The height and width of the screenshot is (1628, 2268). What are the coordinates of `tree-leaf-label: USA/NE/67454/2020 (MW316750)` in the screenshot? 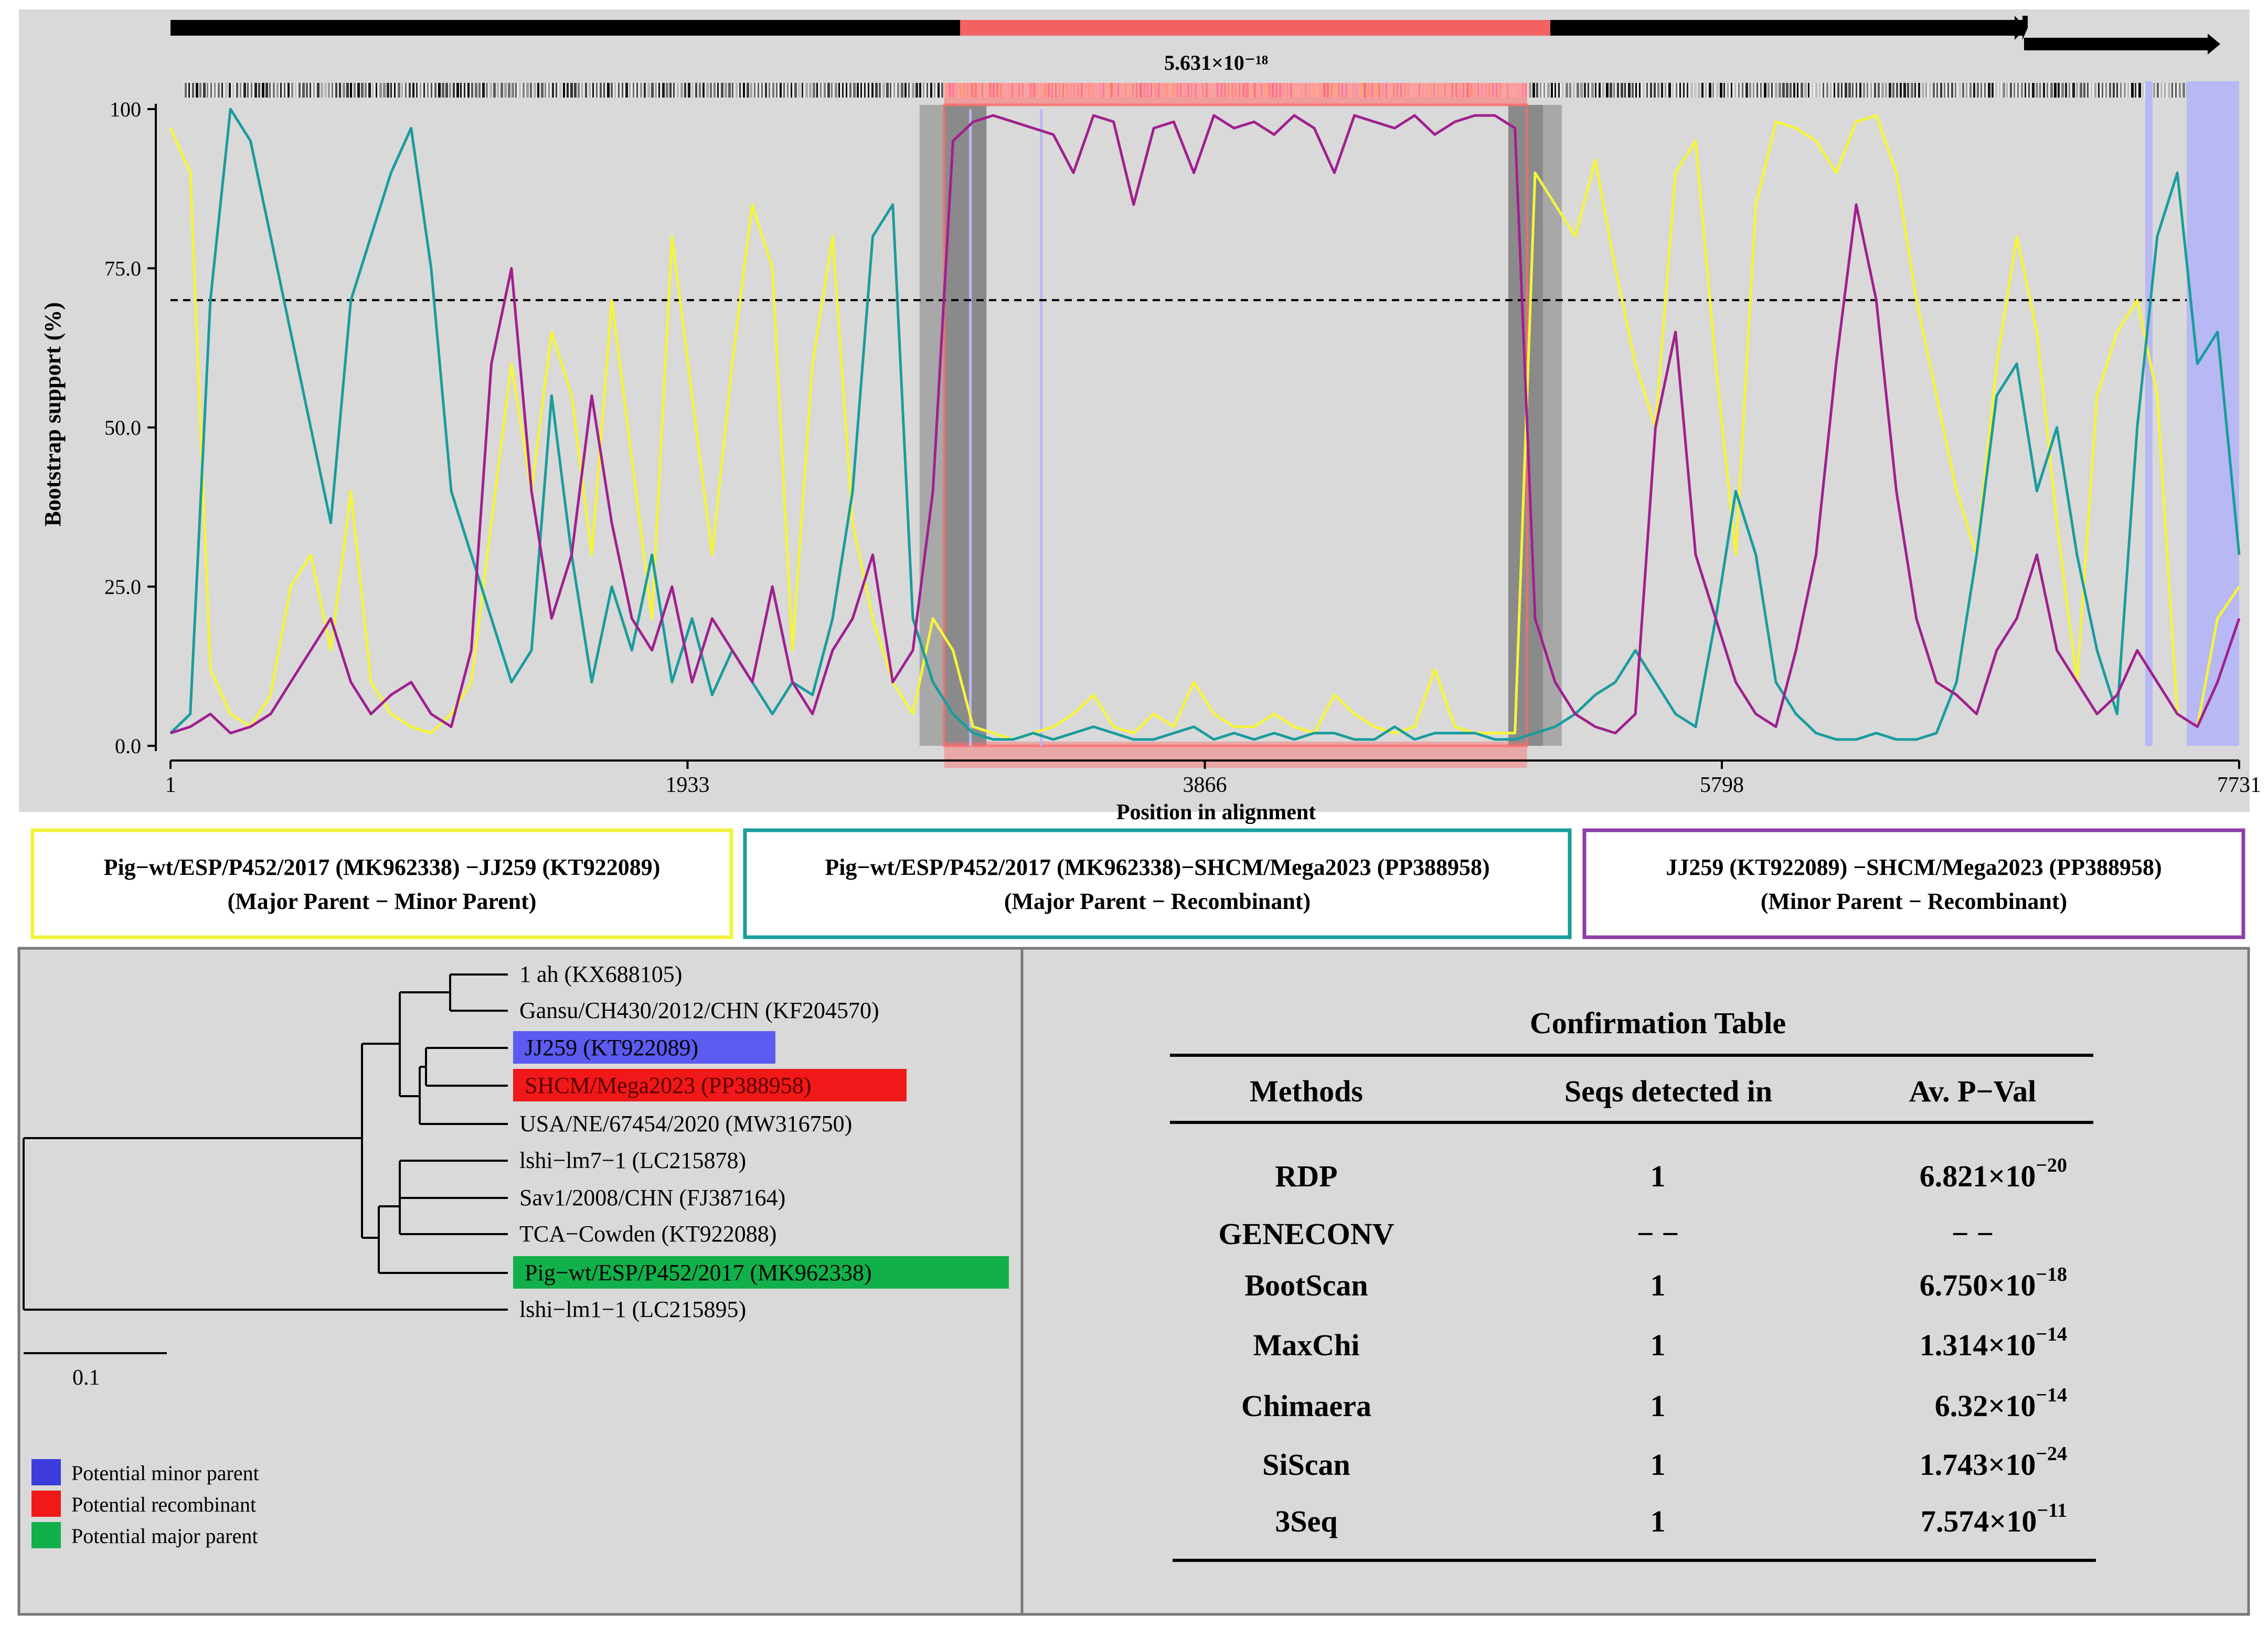 It's located at (685, 1124).